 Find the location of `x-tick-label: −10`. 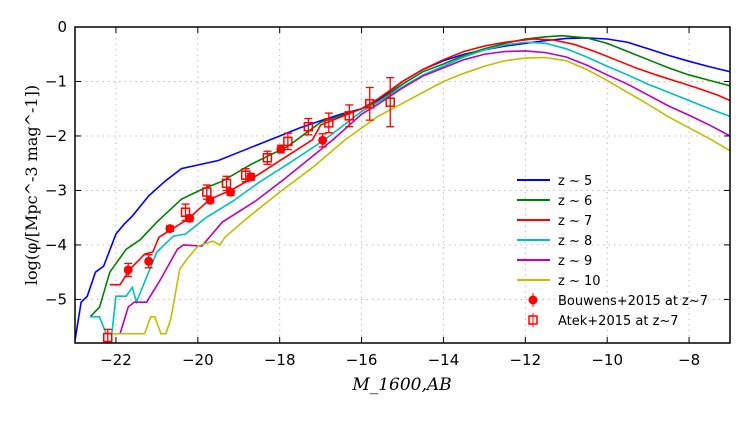

x-tick-label: −10 is located at coordinates (607, 360).